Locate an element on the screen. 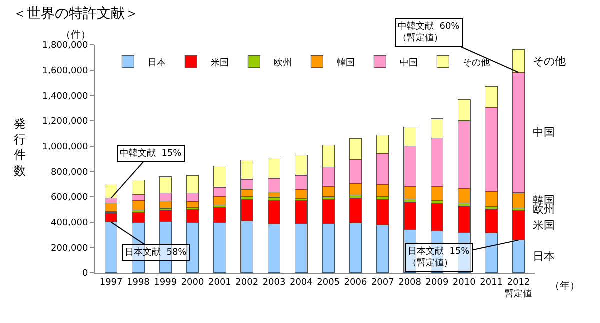 Image resolution: width=600 pixels, height=323 pixels. annotation: 日本文献 15% （暫定値） is located at coordinates (439, 257).